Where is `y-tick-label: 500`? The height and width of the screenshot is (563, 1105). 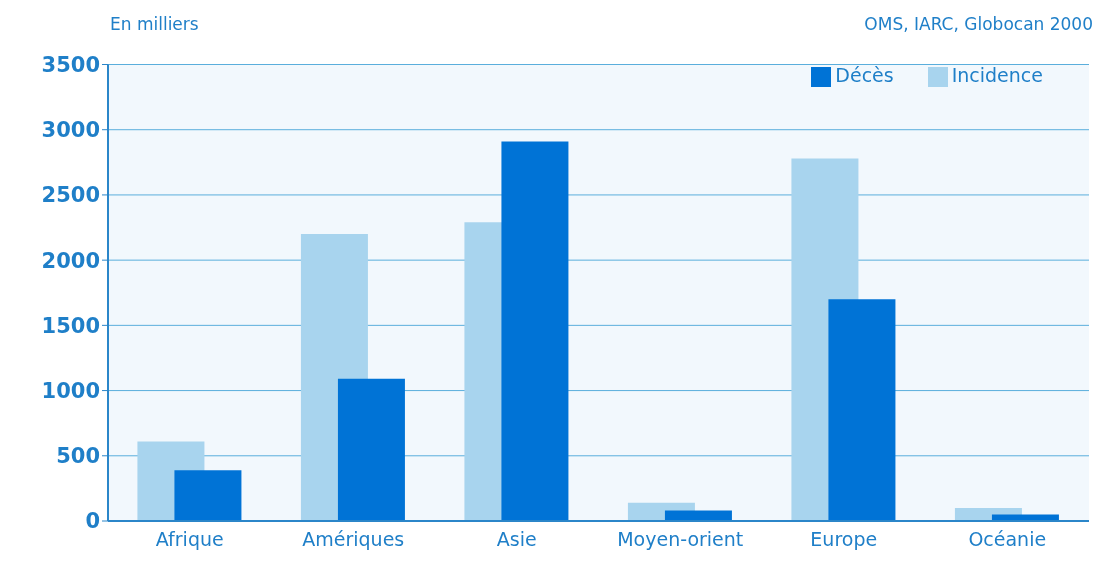
y-tick-label: 500 is located at coordinates (78, 456).